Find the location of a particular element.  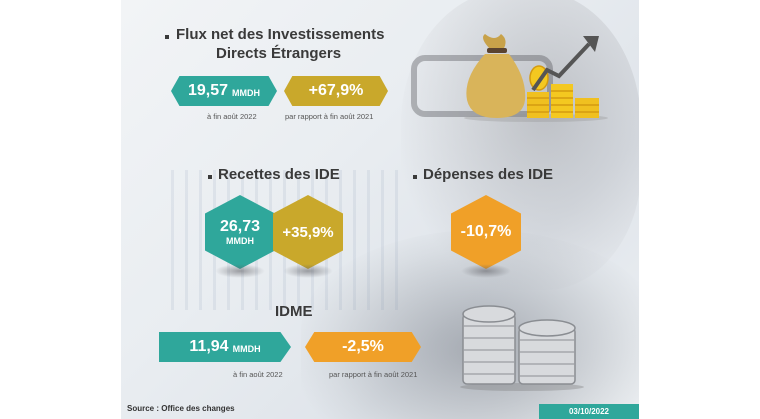

fdi-title-line2: Directs Étrangers is located at coordinates (279, 53).